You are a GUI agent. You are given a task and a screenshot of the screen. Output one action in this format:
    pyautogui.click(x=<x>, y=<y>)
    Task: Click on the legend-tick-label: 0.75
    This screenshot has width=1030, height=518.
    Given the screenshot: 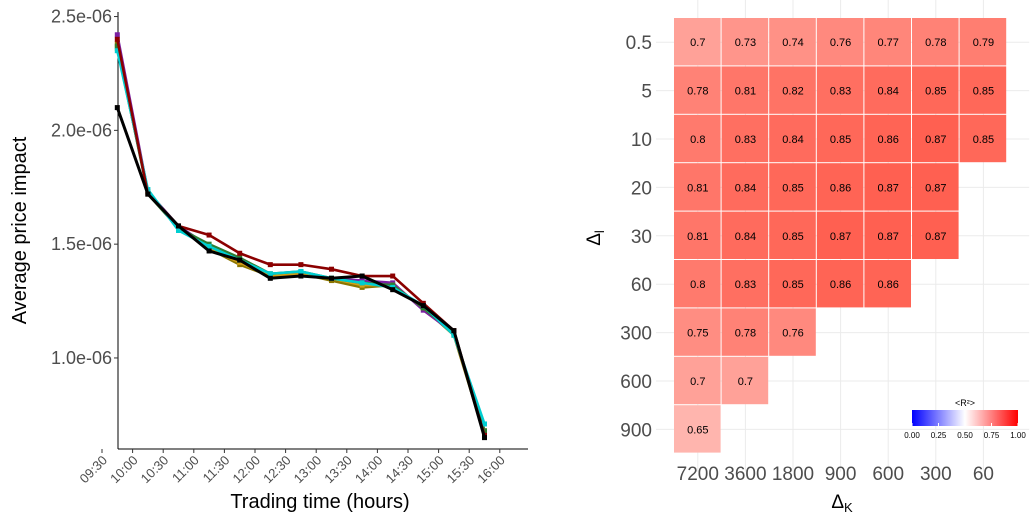 What is the action you would take?
    pyautogui.click(x=992, y=435)
    